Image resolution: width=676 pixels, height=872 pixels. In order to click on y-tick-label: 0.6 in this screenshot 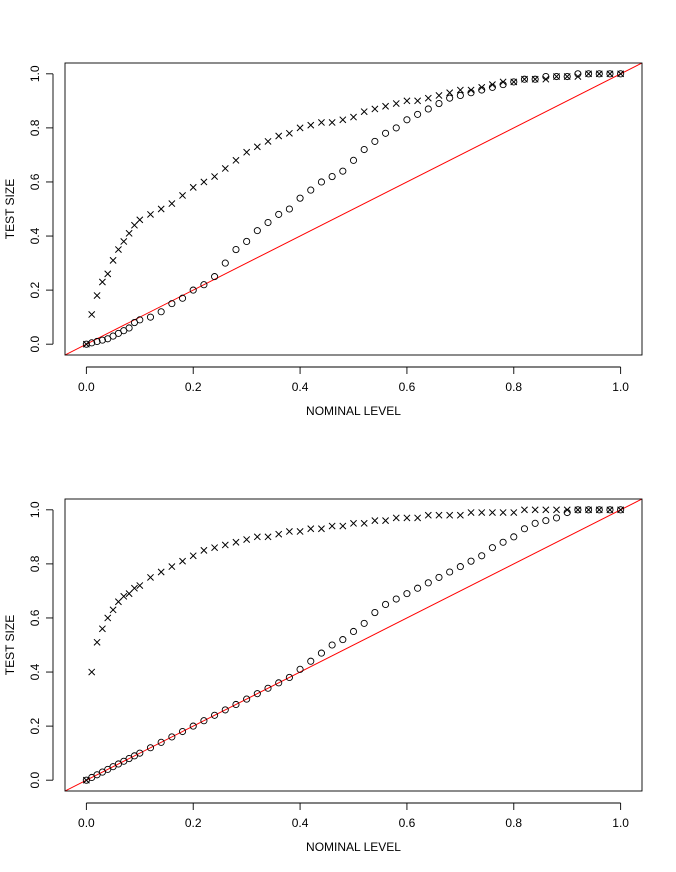, I will do `click(35, 181)`.